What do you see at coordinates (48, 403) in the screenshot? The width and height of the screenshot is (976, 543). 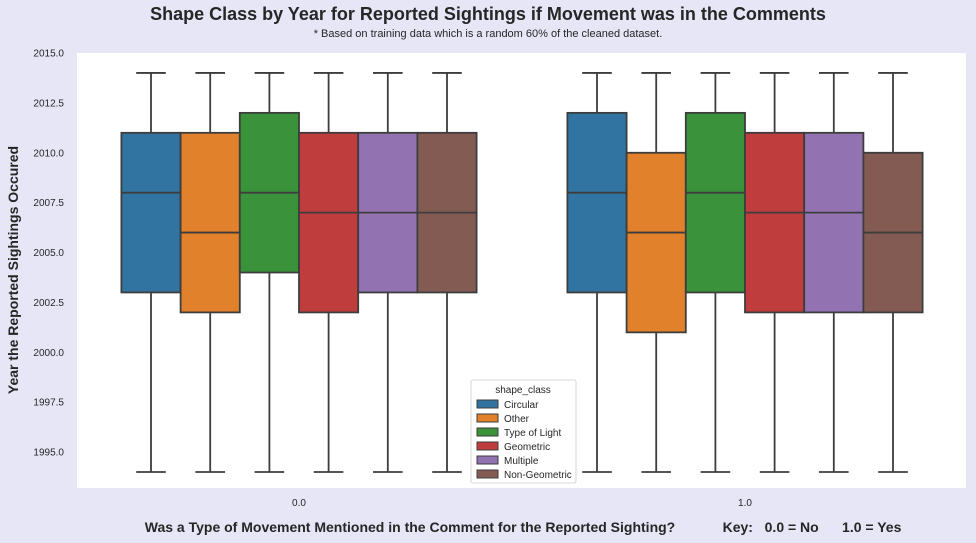 I see `y-tick-label-1: 1997.5` at bounding box center [48, 403].